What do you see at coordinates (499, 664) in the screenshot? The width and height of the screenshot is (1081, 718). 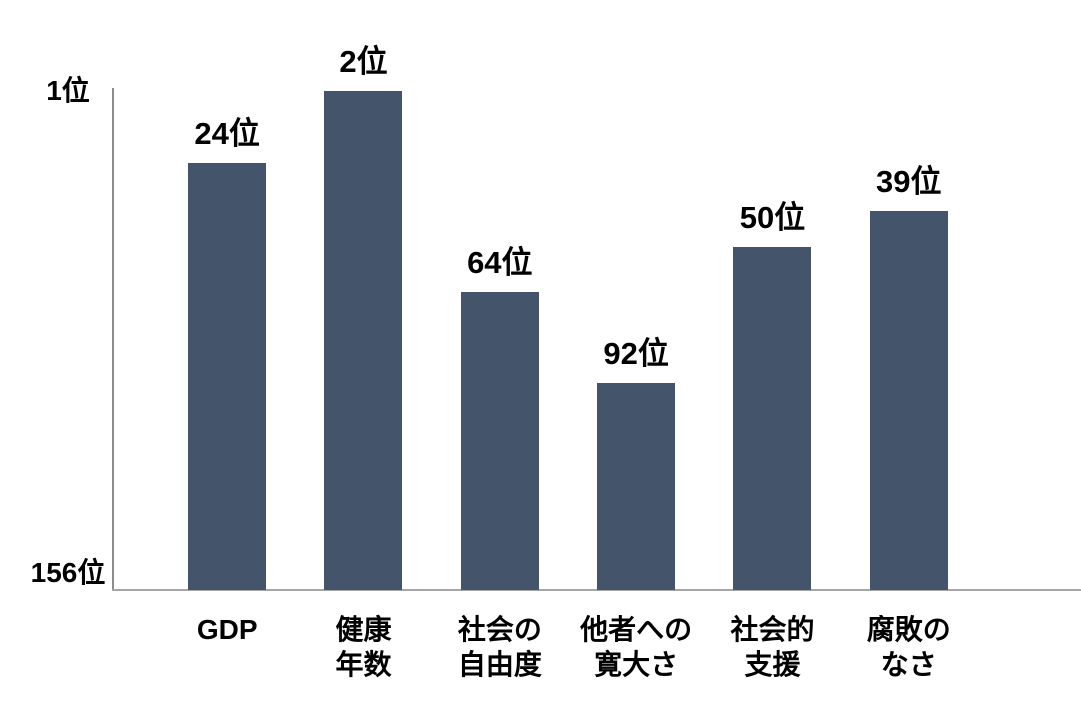 I see `category-label-line: 自由度` at bounding box center [499, 664].